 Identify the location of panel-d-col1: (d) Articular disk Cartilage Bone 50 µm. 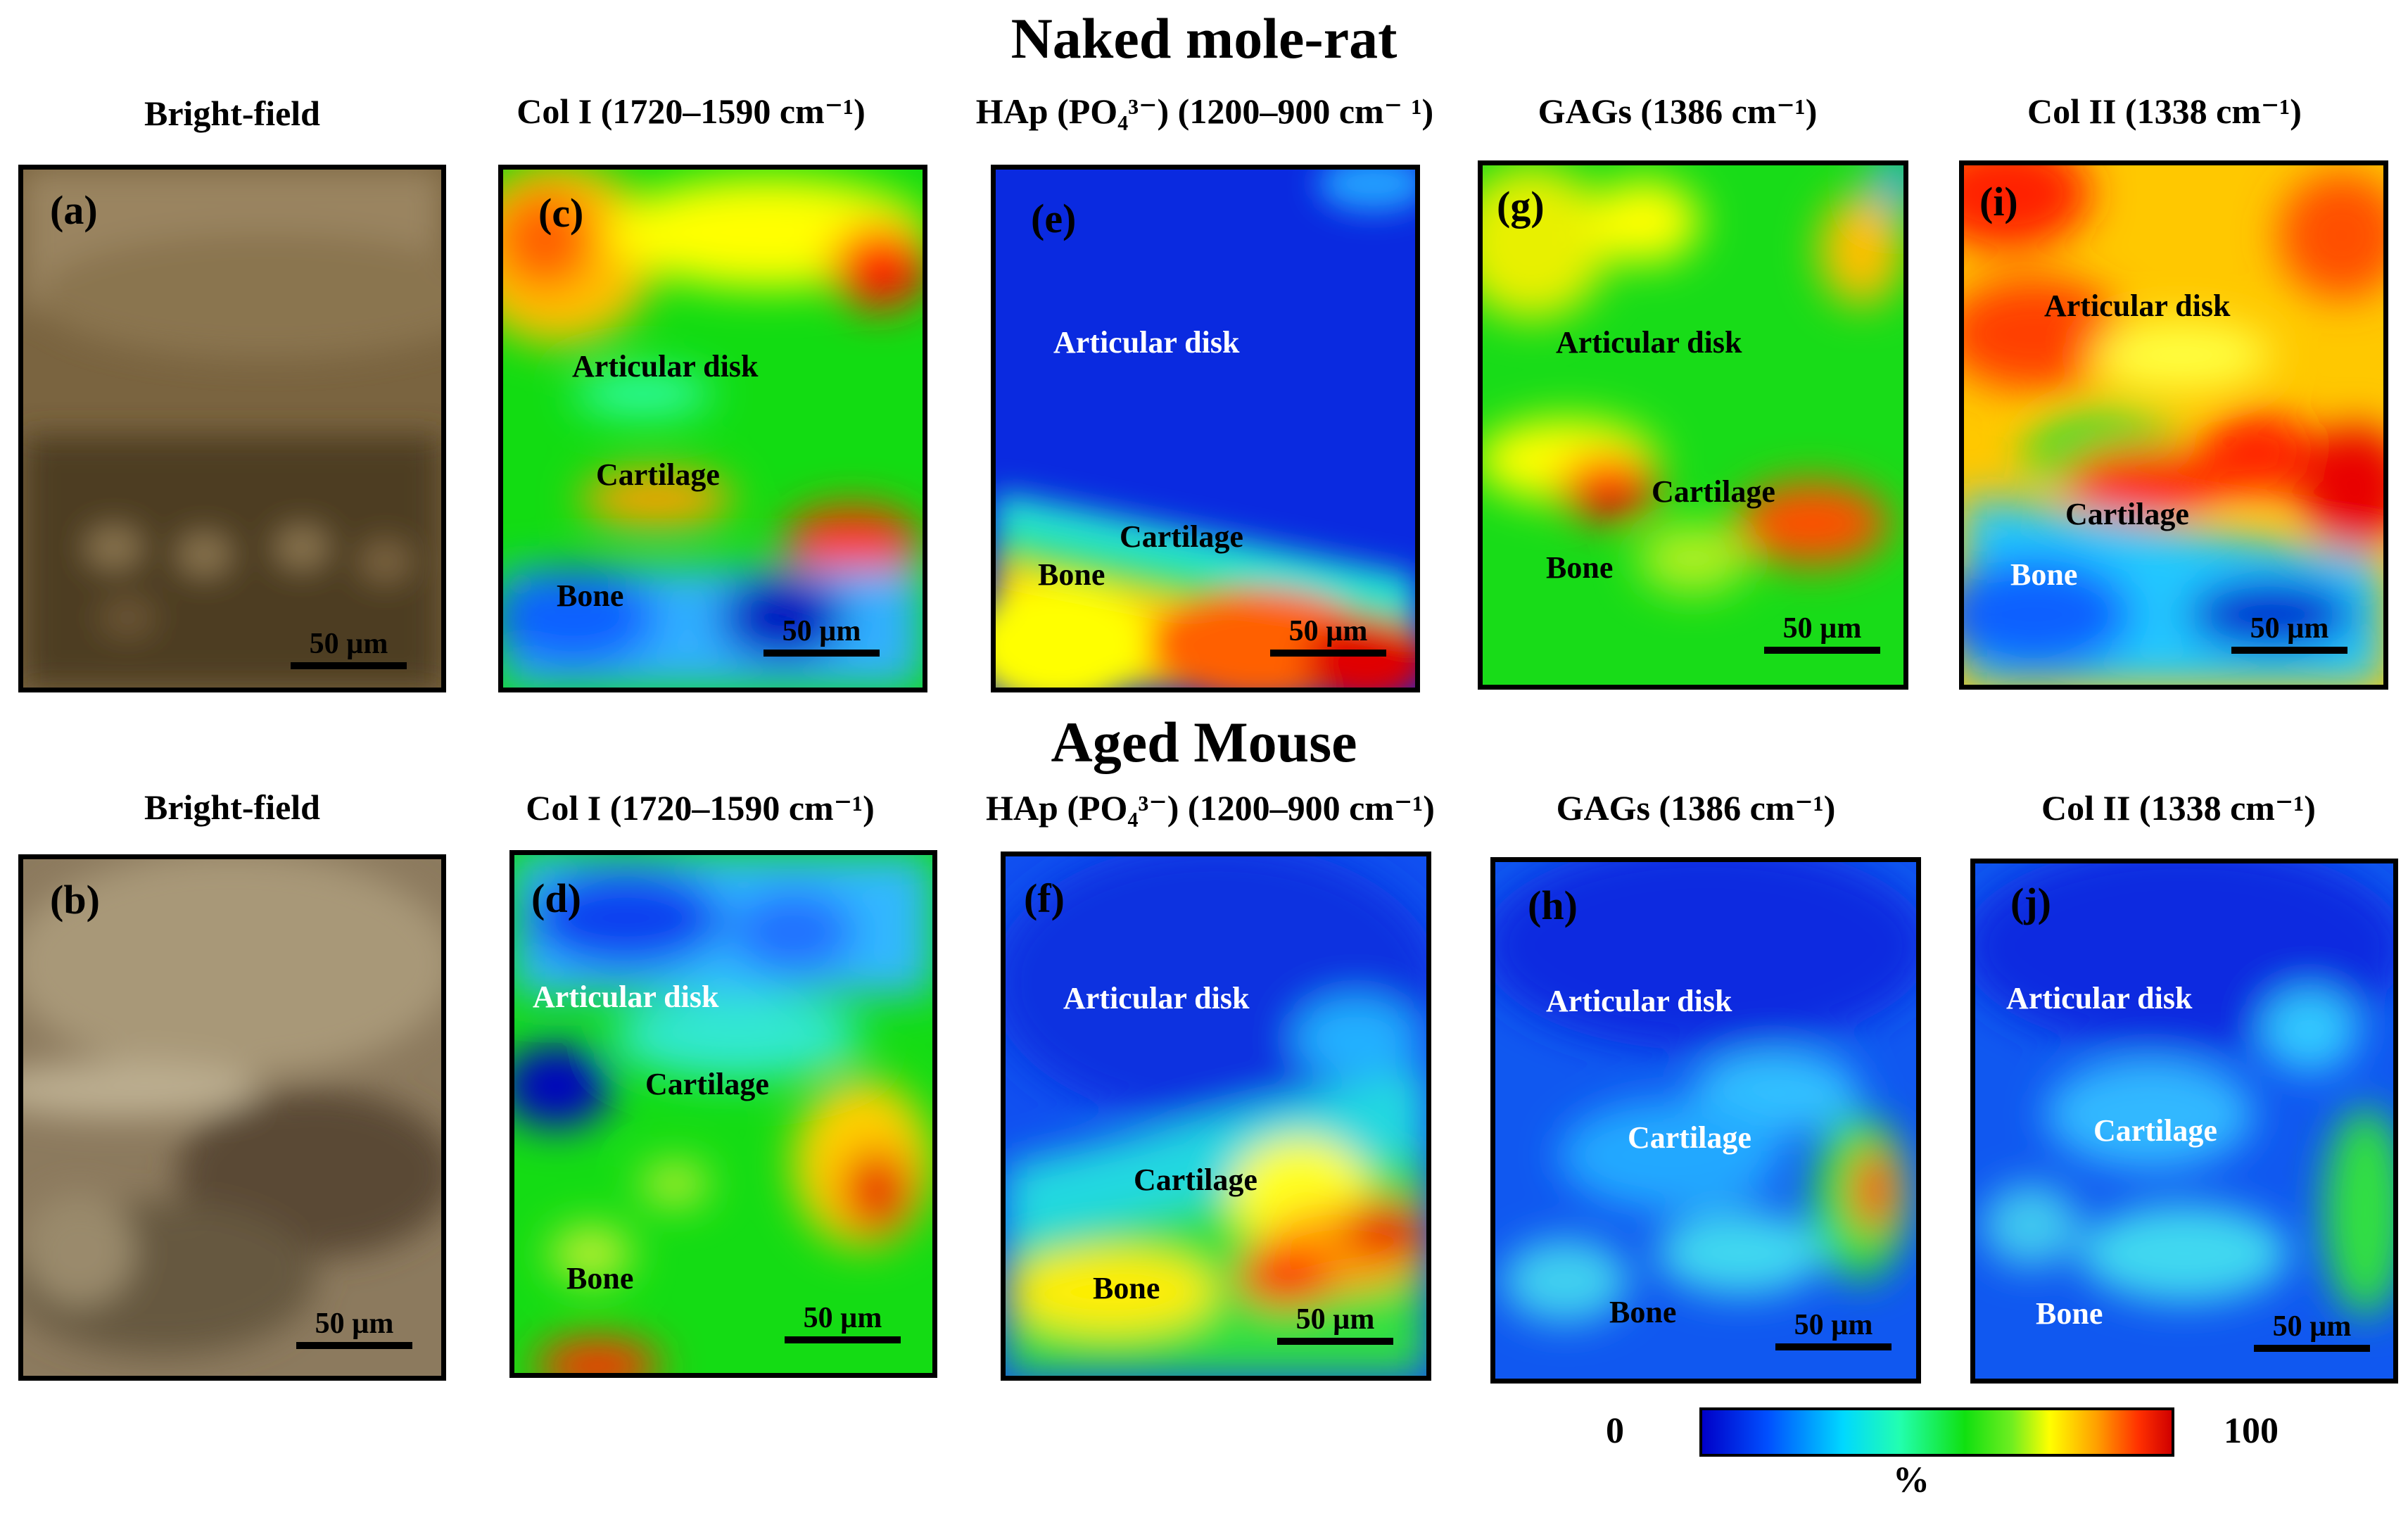
(723, 1114).